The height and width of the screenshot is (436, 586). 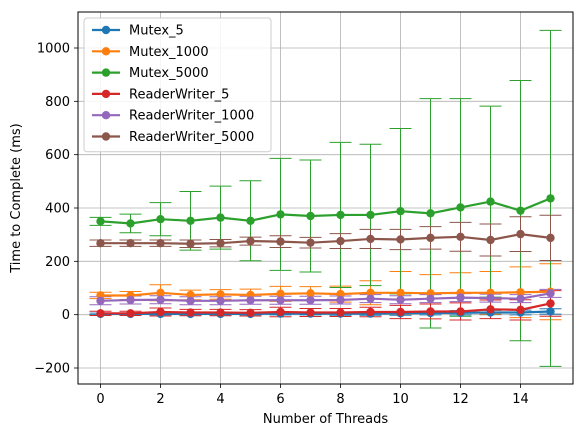 I want to click on y-tick-label: 400, so click(x=57, y=209).